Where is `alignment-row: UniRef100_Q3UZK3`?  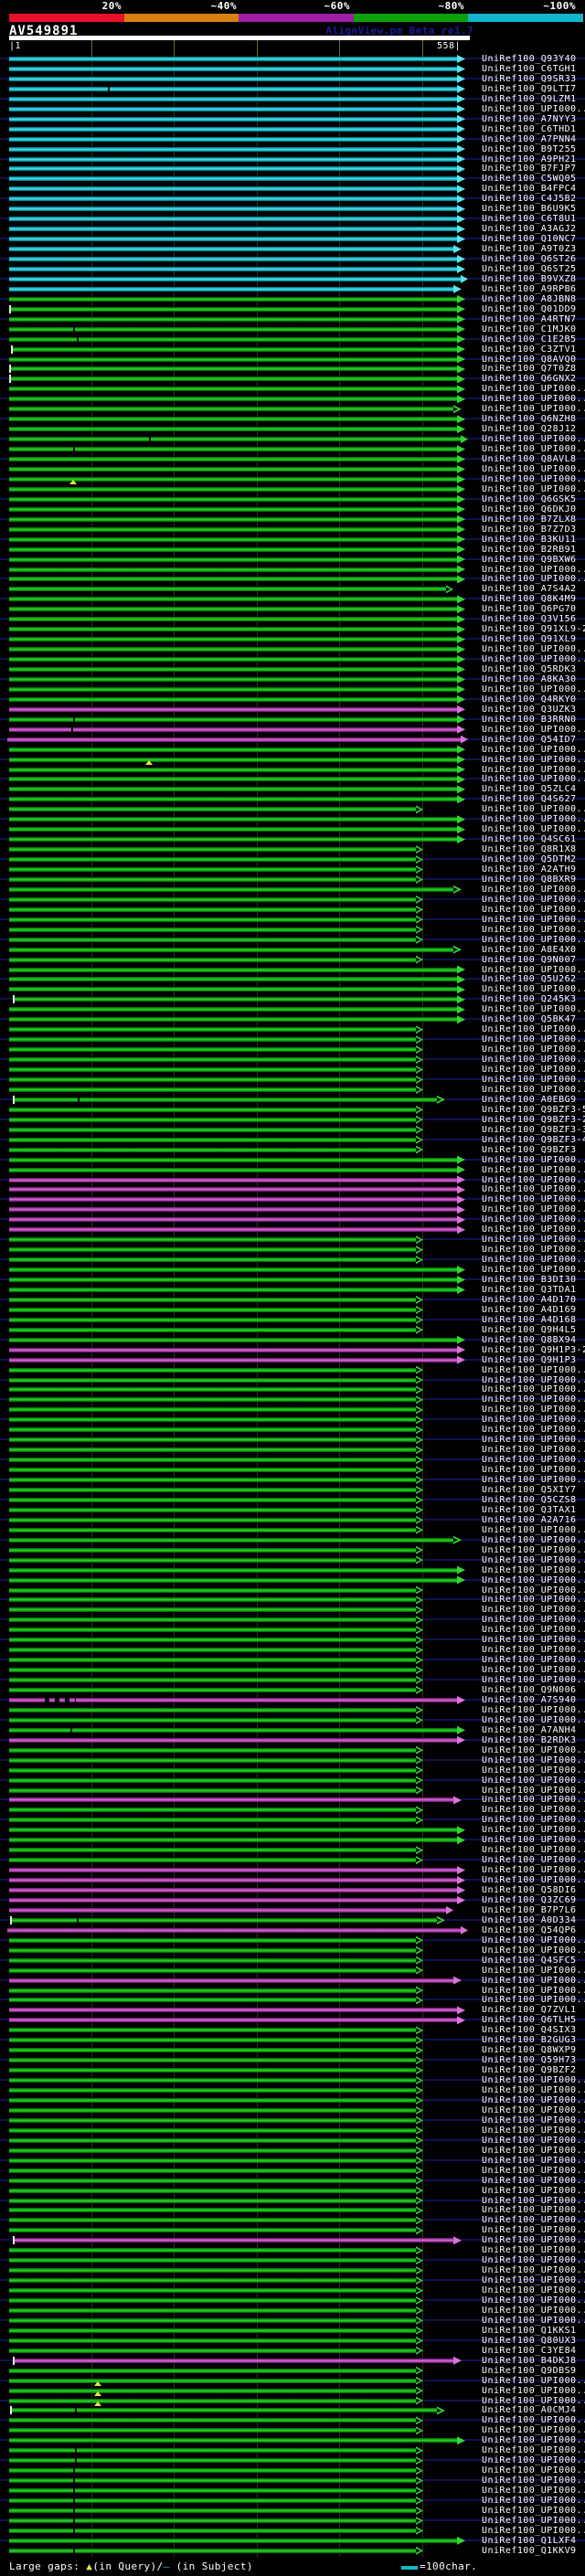
alignment-row: UniRef100_Q3UZK3 is located at coordinates (293, 710).